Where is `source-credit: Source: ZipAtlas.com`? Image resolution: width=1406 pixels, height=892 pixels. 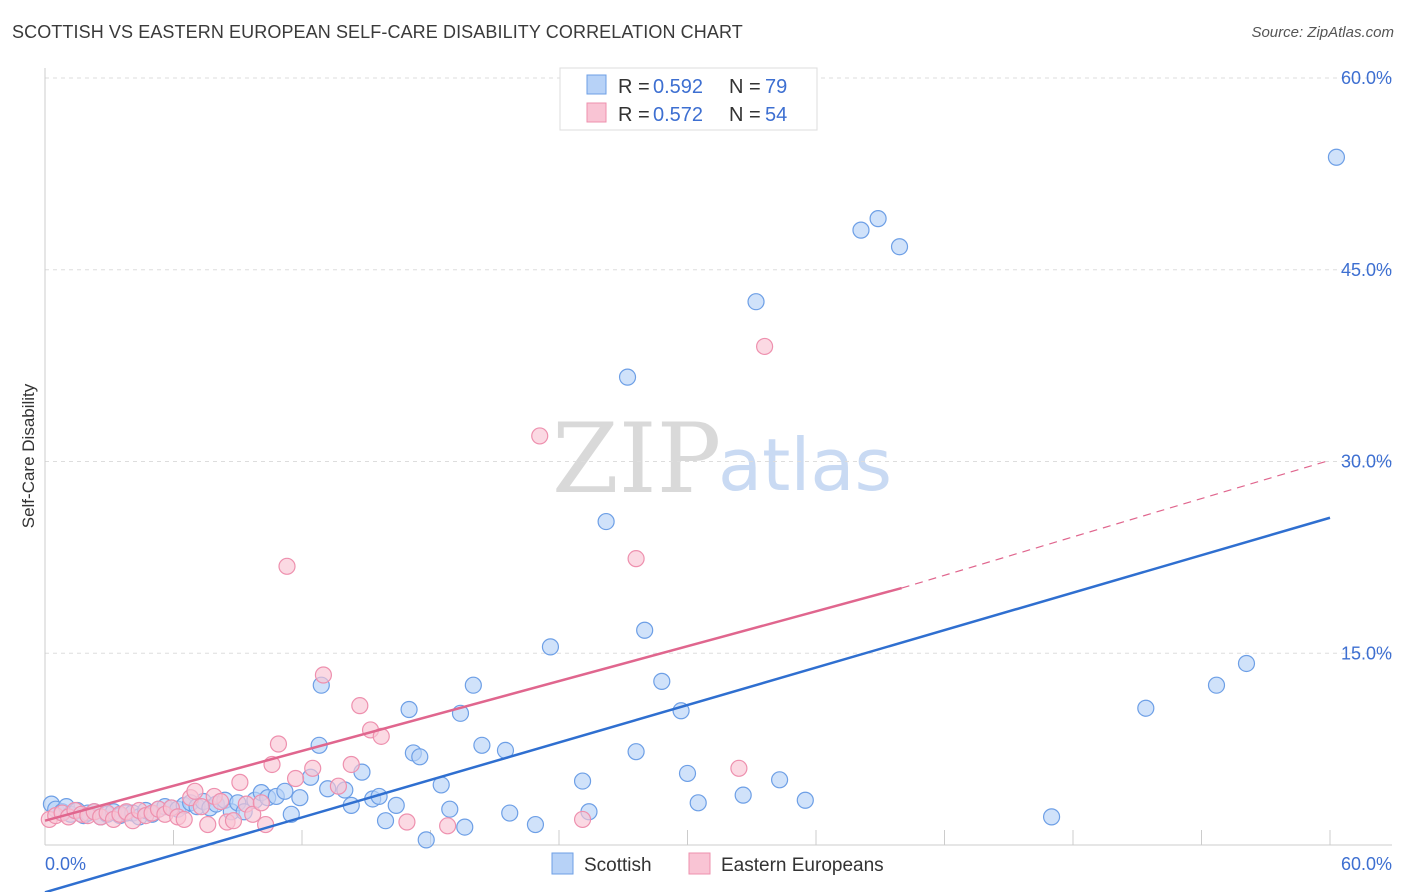 source-credit: Source: ZipAtlas.com is located at coordinates (1322, 32).